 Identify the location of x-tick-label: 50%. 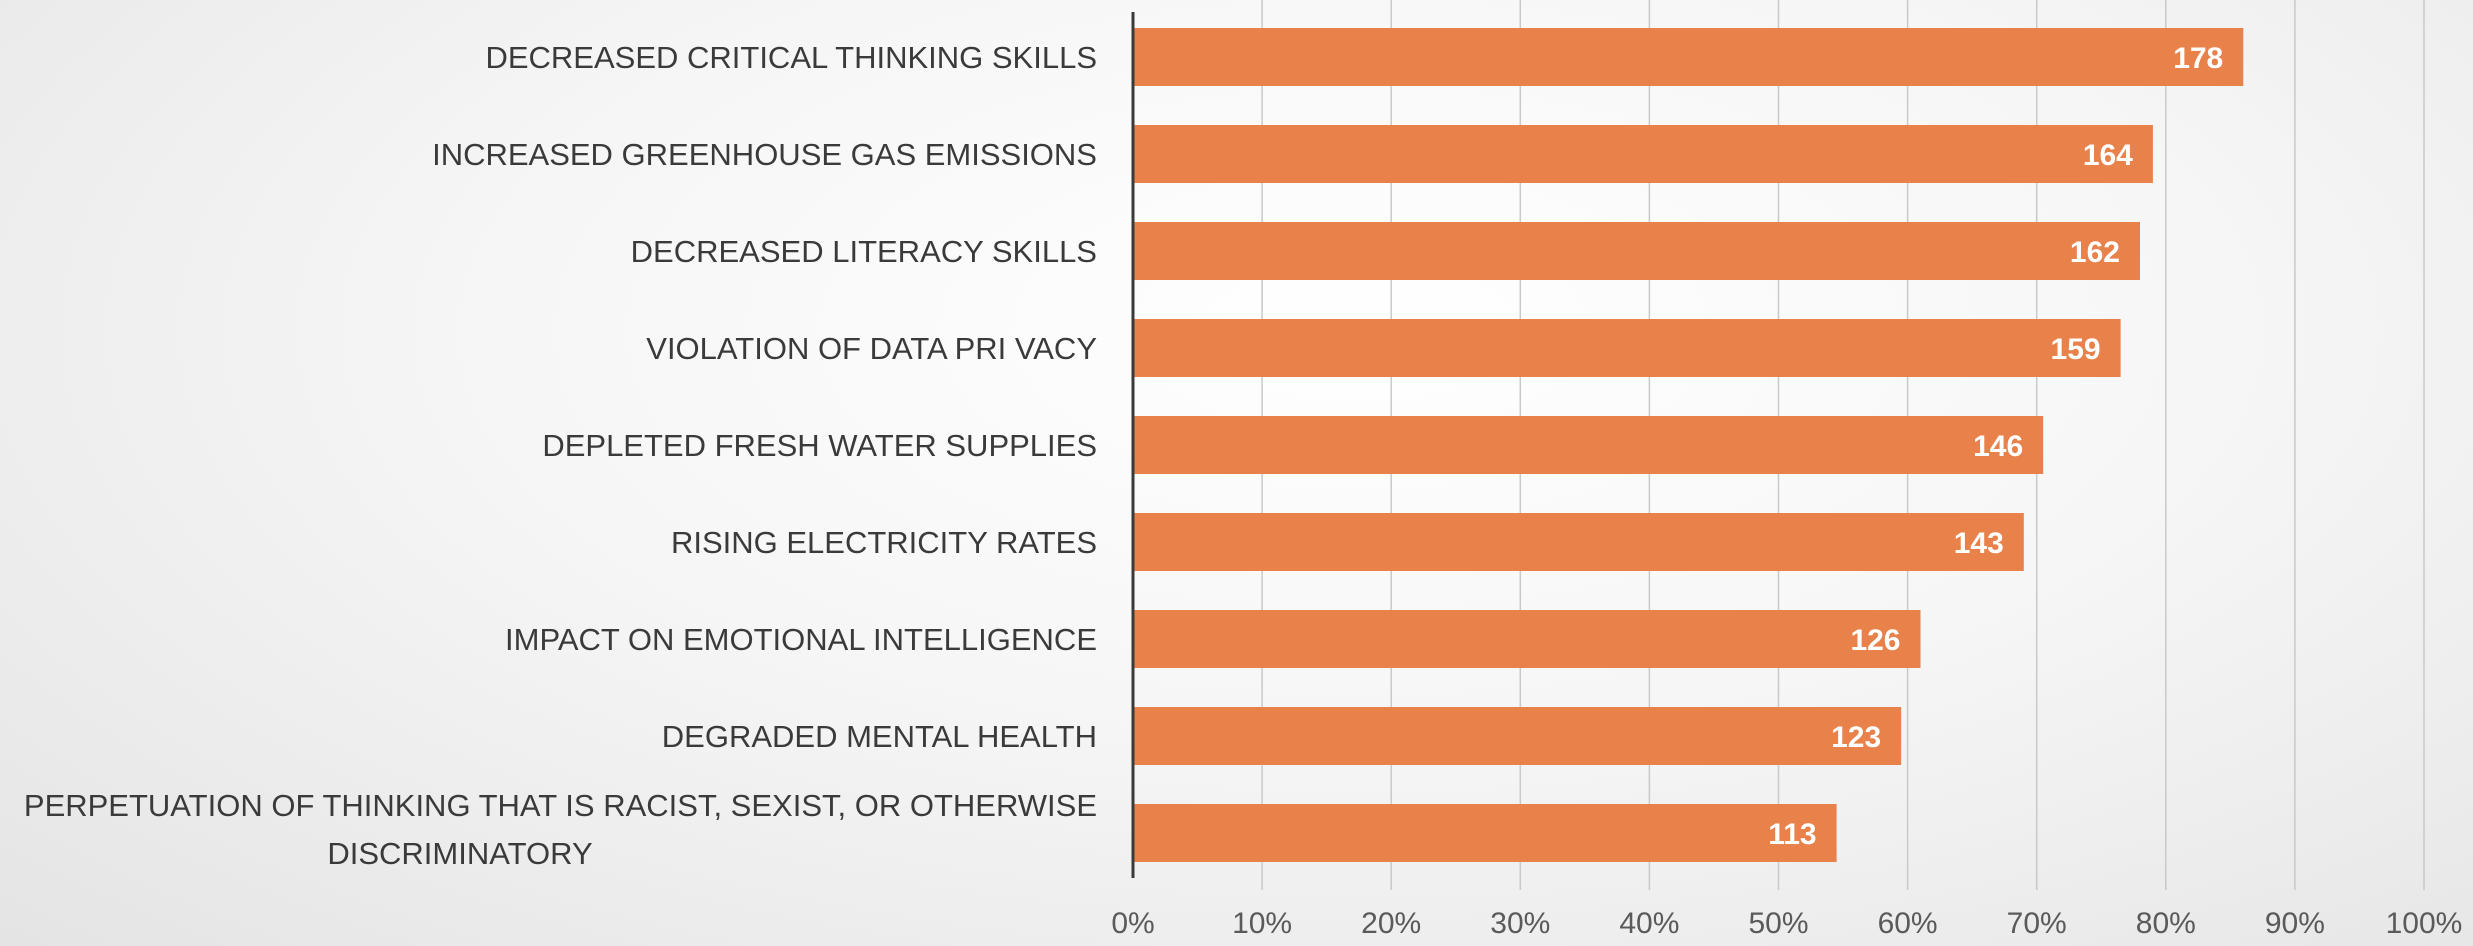
(1778, 923).